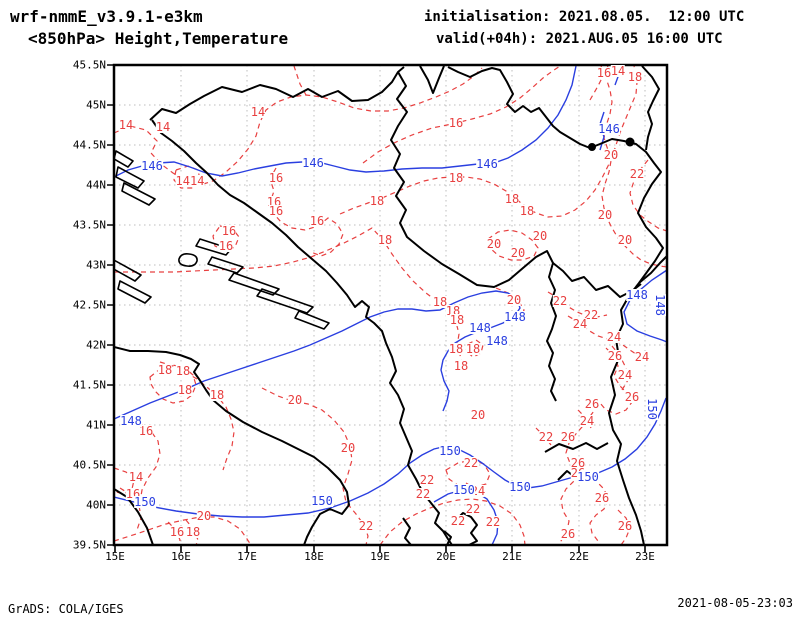 Image resolution: width=800 pixels, height=618 pixels. Describe the element at coordinates (579, 39) in the screenshot. I see `valid-time: valid(+04h): 2021.AUG.05 16:00 UTC` at that location.